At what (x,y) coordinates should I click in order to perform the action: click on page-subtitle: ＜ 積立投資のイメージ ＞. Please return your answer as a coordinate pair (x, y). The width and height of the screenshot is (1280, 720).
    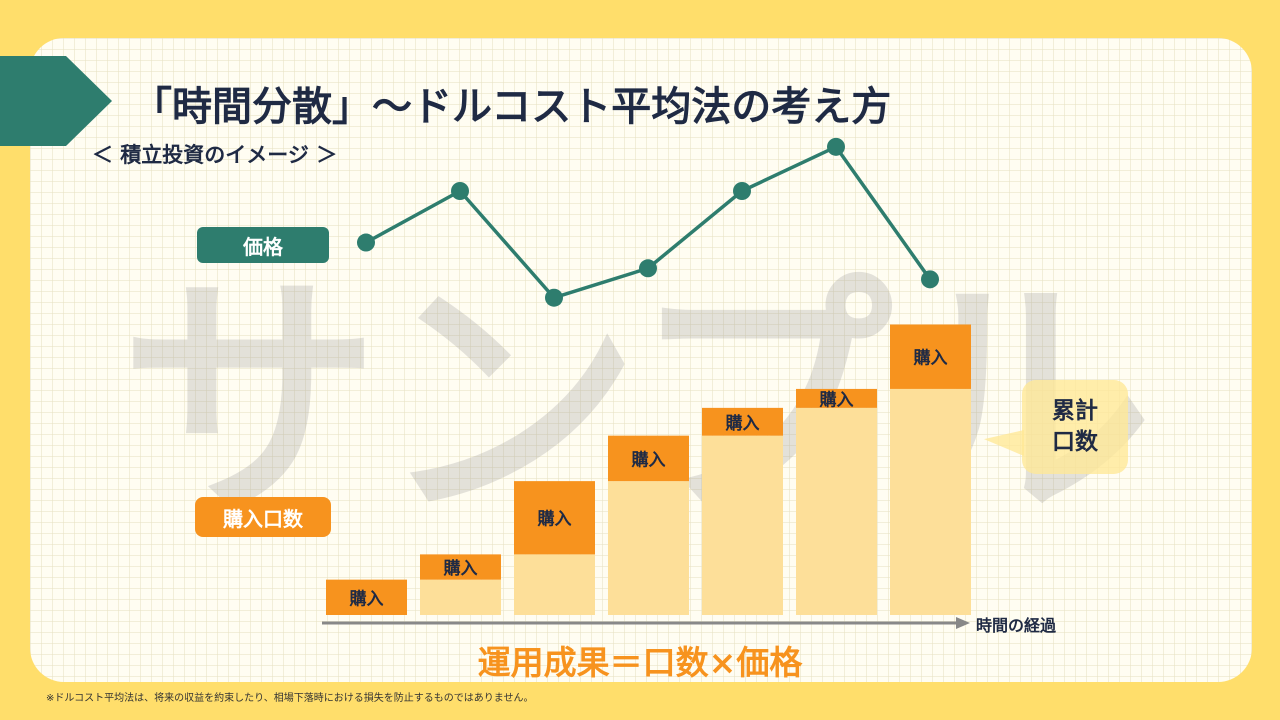
    Looking at the image, I should click on (215, 155).